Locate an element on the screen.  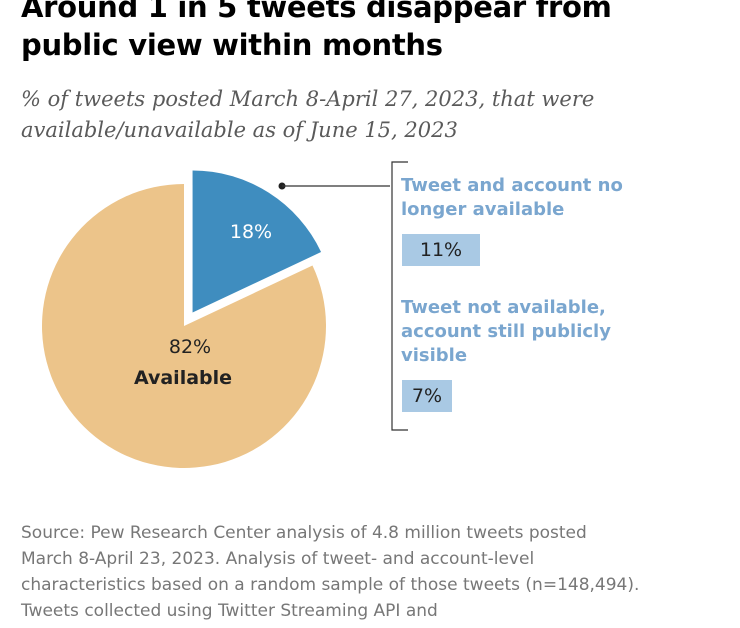
breakdown-label-1: Tweet and account no longer available is located at coordinates (512, 197).